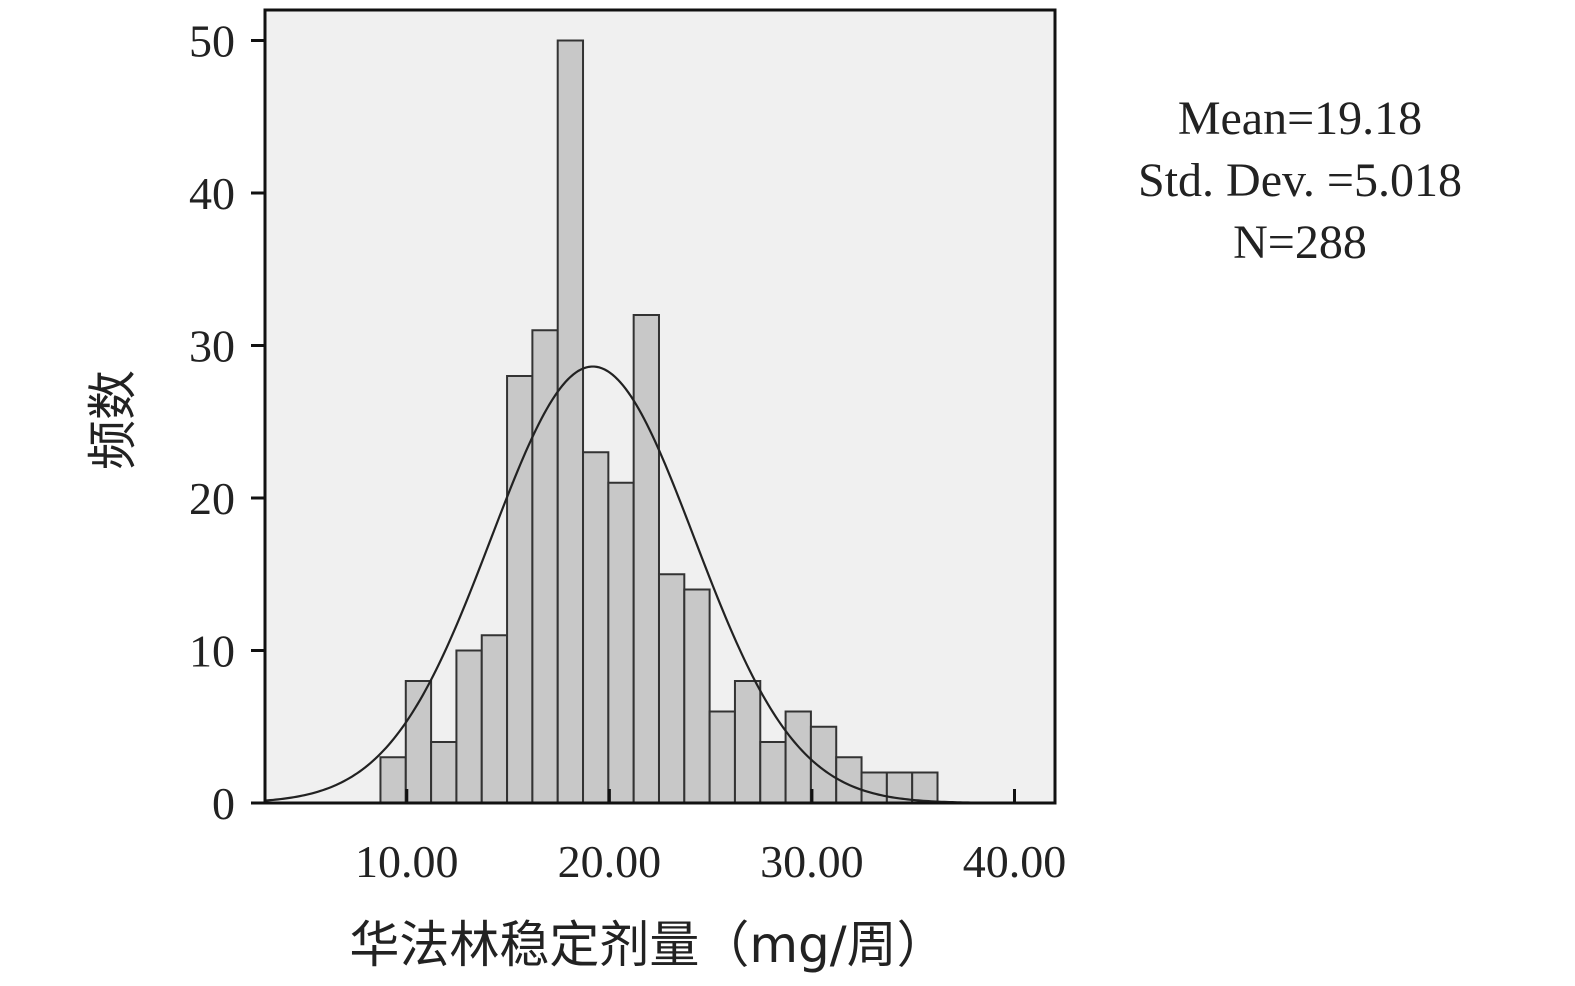 Image resolution: width=1575 pixels, height=986 pixels. I want to click on y-tick-label: 0, so click(223, 803).